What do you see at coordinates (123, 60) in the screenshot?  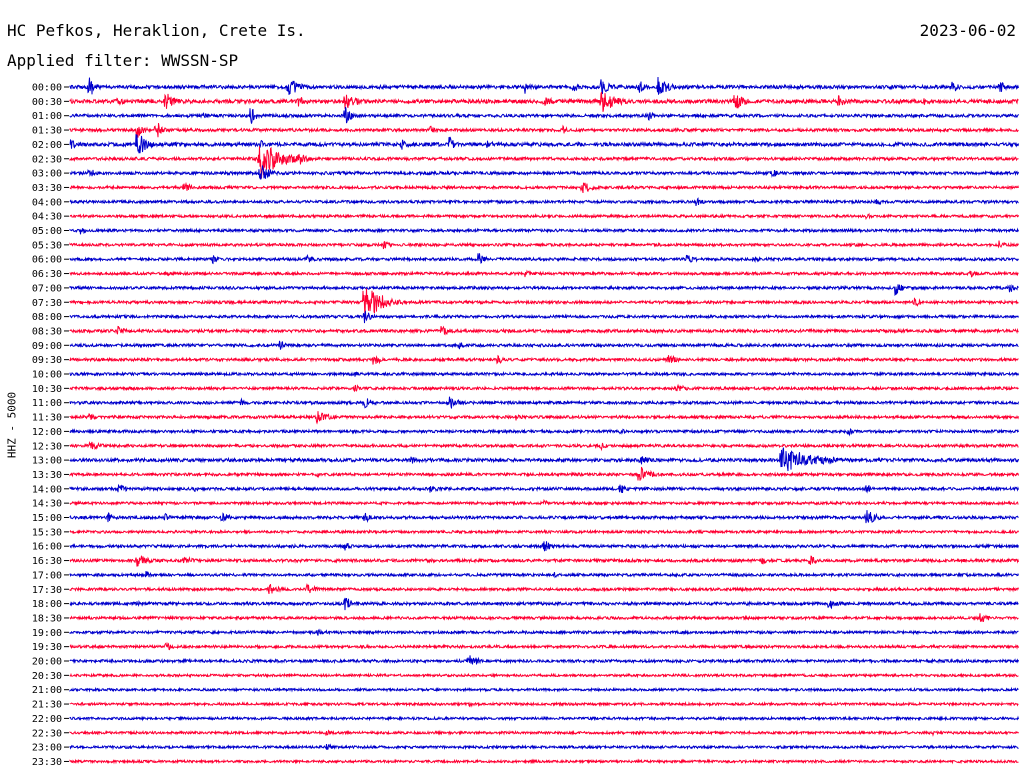 I see `filter-label: Applied filter: WWSSN-SP` at bounding box center [123, 60].